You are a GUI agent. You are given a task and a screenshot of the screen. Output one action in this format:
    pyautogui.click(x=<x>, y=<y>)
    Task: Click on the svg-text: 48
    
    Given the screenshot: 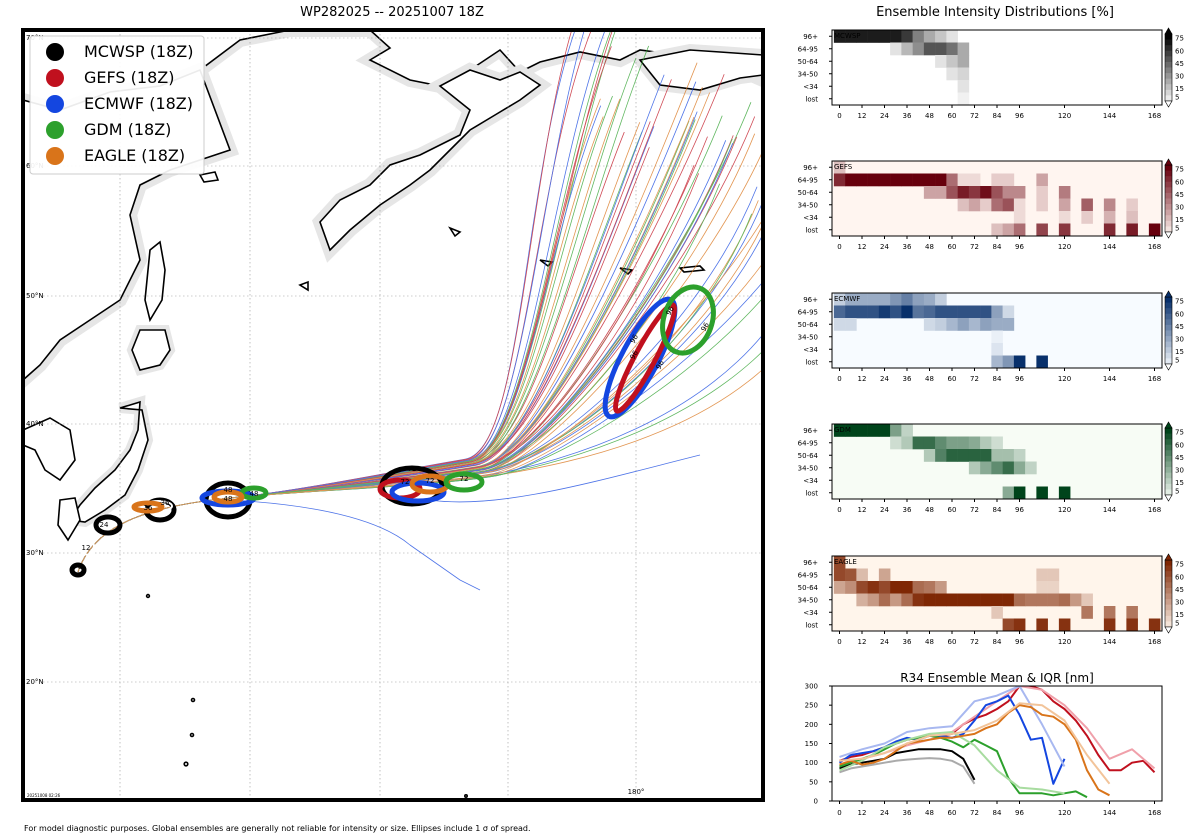 What is the action you would take?
    pyautogui.click(x=254, y=494)
    